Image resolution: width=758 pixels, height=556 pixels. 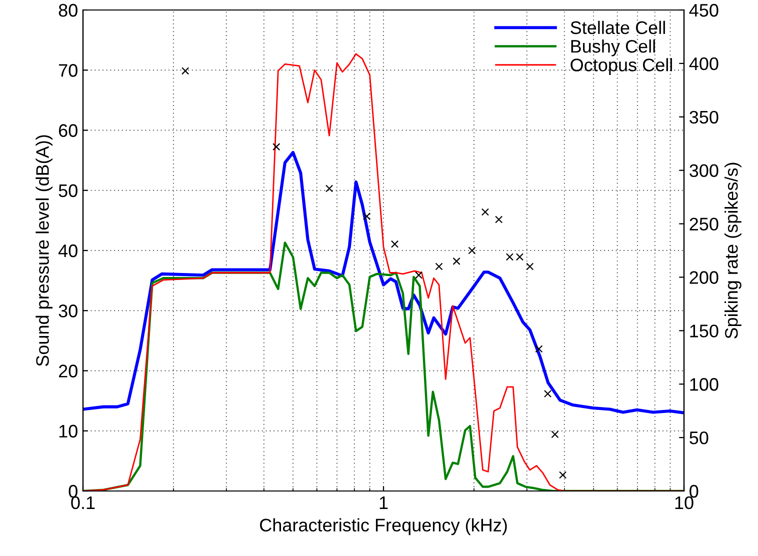 I want to click on y-tick-label: 40, so click(x=68, y=251).